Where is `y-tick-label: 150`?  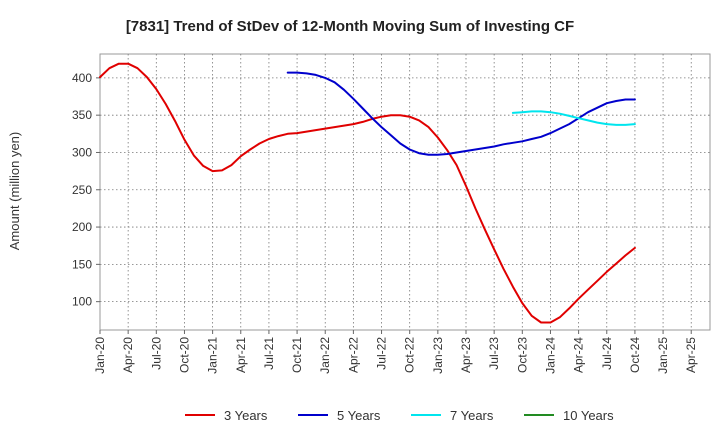
y-tick-label: 150 is located at coordinates (82, 264).